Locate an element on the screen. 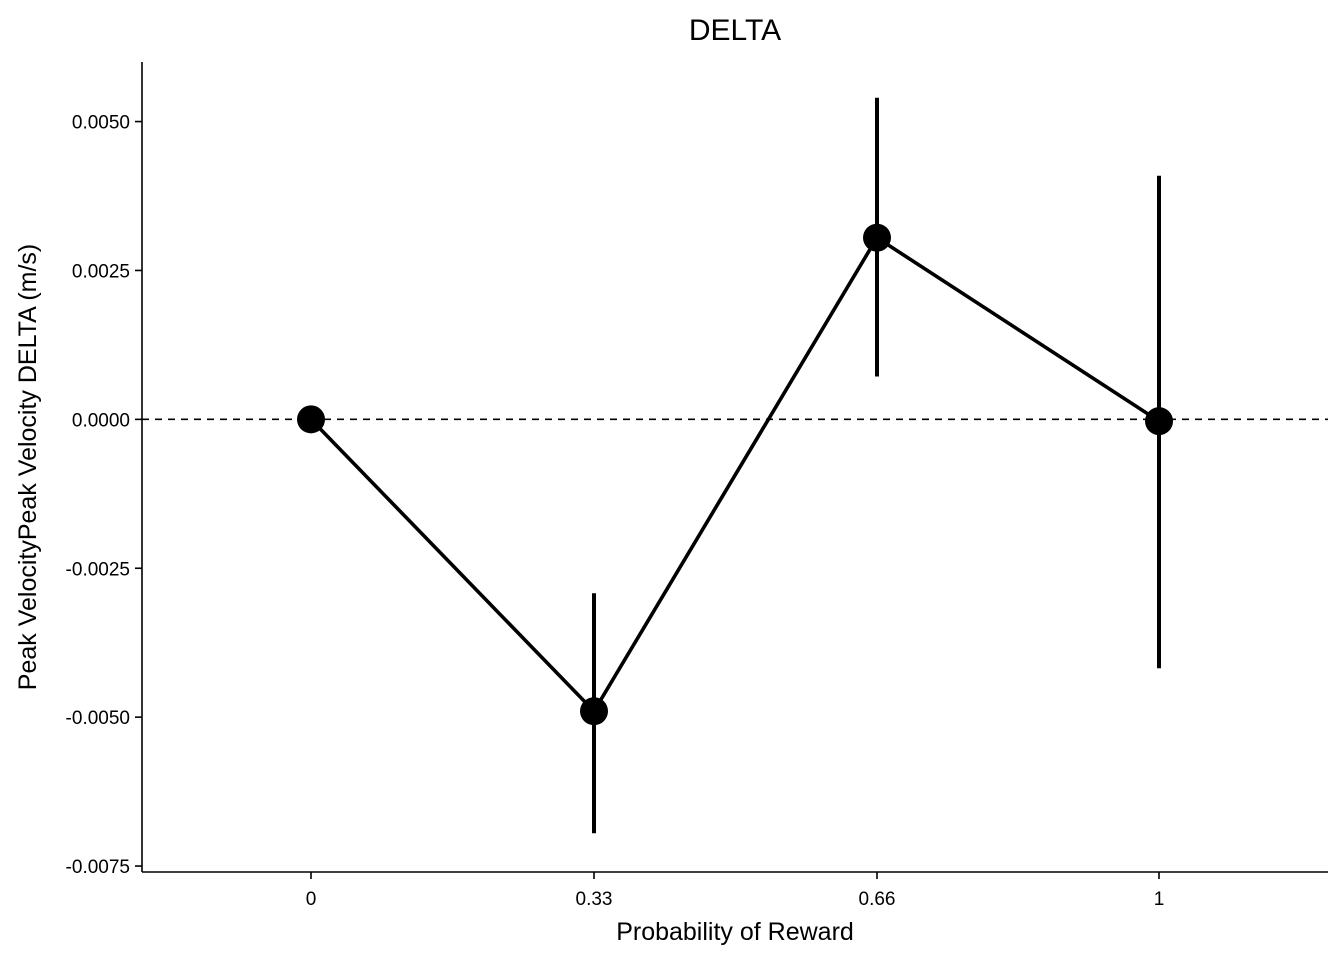  x-tick-label: 1 is located at coordinates (1159, 899).